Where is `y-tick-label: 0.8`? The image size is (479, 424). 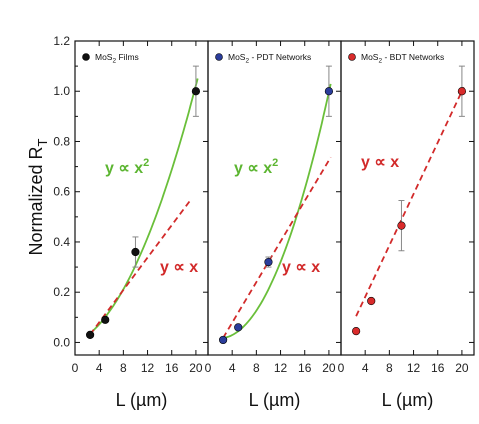 y-tick-label: 0.8 is located at coordinates (61, 141).